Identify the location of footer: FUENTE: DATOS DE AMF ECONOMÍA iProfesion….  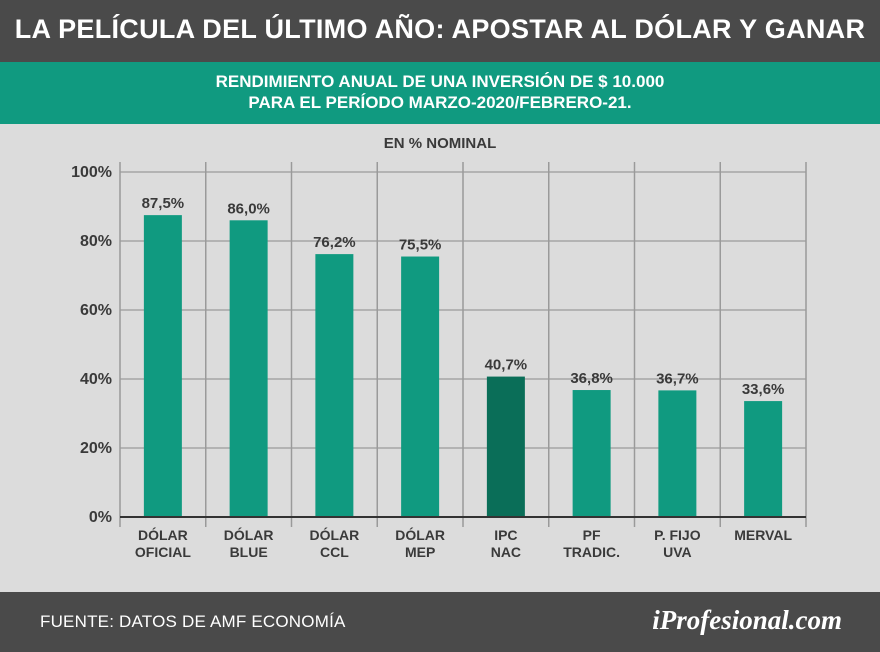
(440, 622).